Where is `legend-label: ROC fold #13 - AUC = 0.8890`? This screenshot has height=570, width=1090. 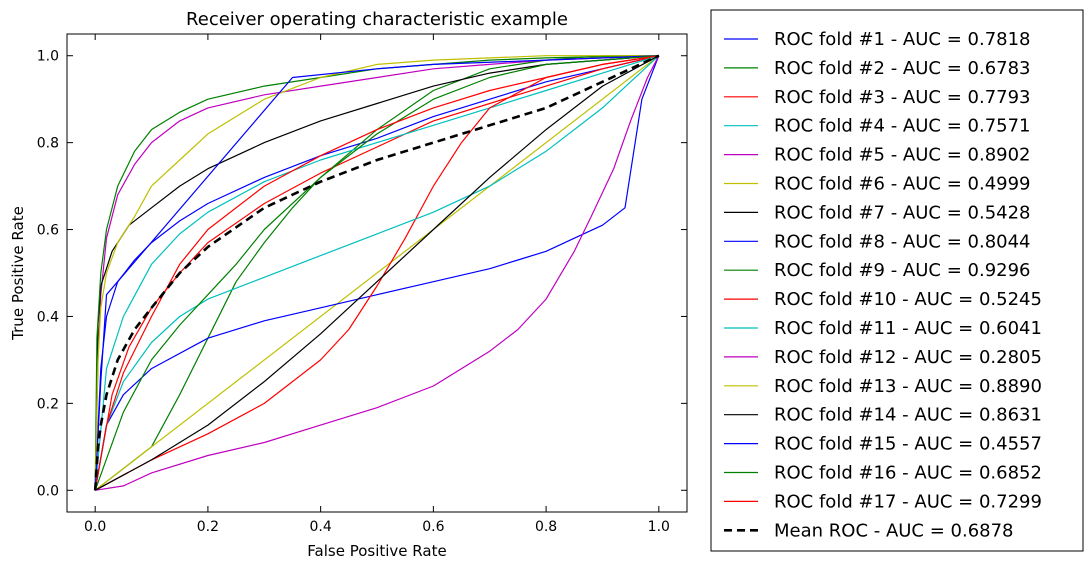
legend-label: ROC fold #13 - AUC = 0.8890 is located at coordinates (908, 386).